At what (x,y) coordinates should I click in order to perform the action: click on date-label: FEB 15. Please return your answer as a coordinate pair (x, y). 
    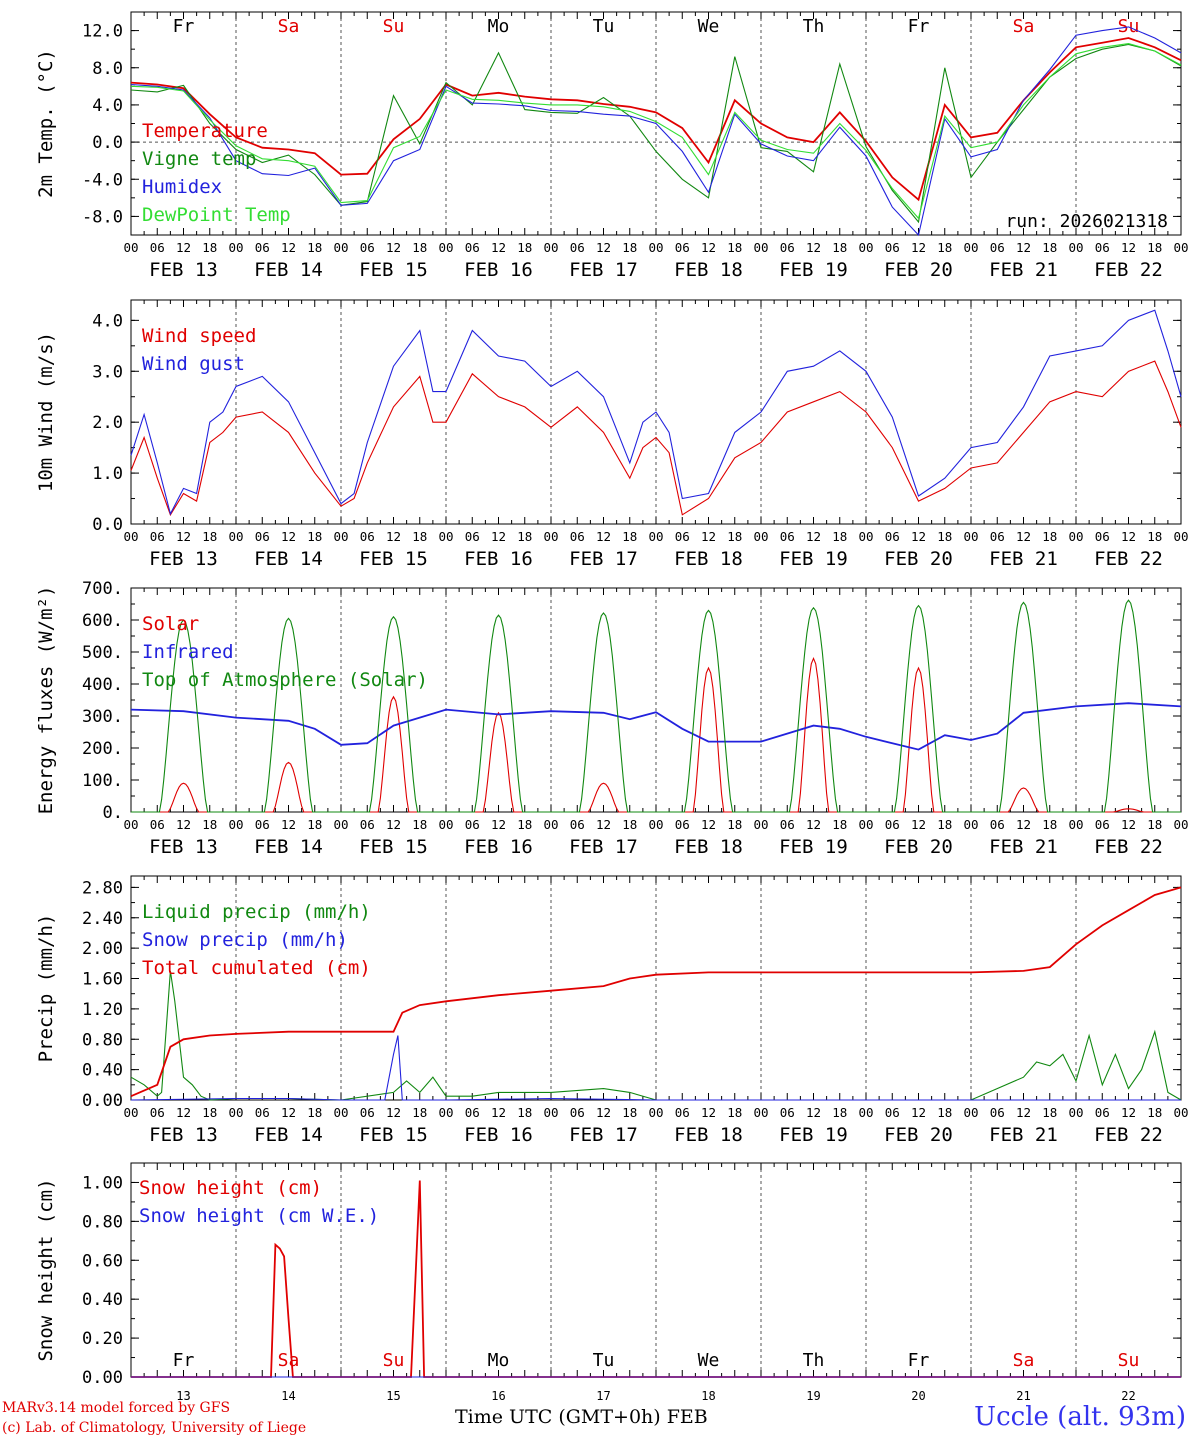
    Looking at the image, I should click on (393, 270).